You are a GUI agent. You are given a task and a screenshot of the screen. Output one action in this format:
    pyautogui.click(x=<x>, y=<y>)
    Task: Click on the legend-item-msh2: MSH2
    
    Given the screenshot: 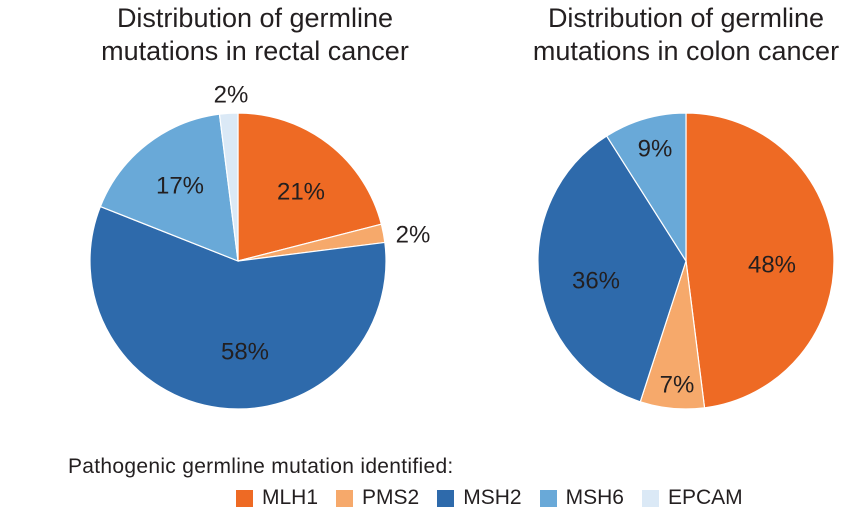 What is the action you would take?
    pyautogui.click(x=479, y=498)
    